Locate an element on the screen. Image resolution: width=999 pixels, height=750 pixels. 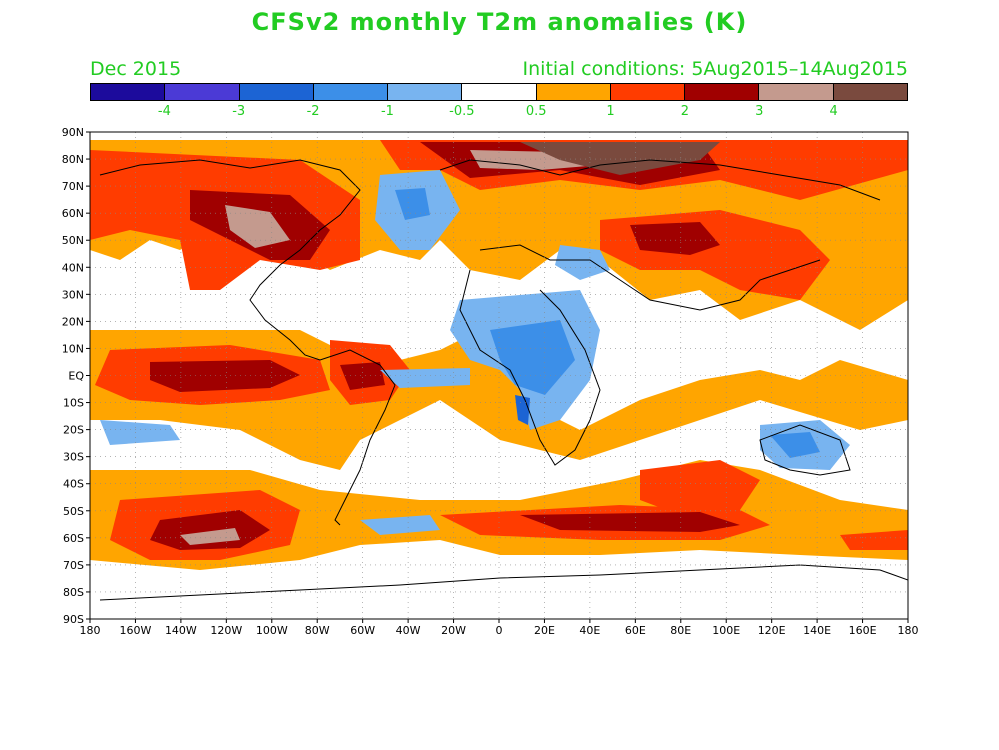
latitude-label: 70S is located at coordinates (73, 565).